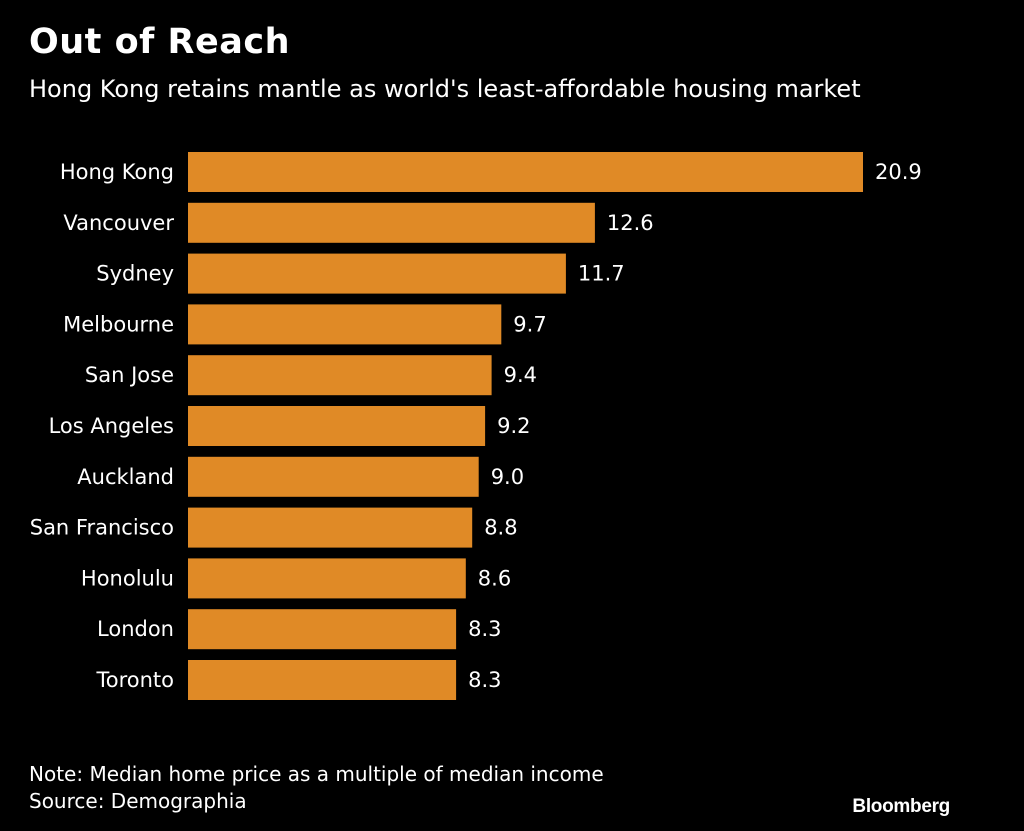  What do you see at coordinates (337, 426) in the screenshot?
I see `bar-los-angeles` at bounding box center [337, 426].